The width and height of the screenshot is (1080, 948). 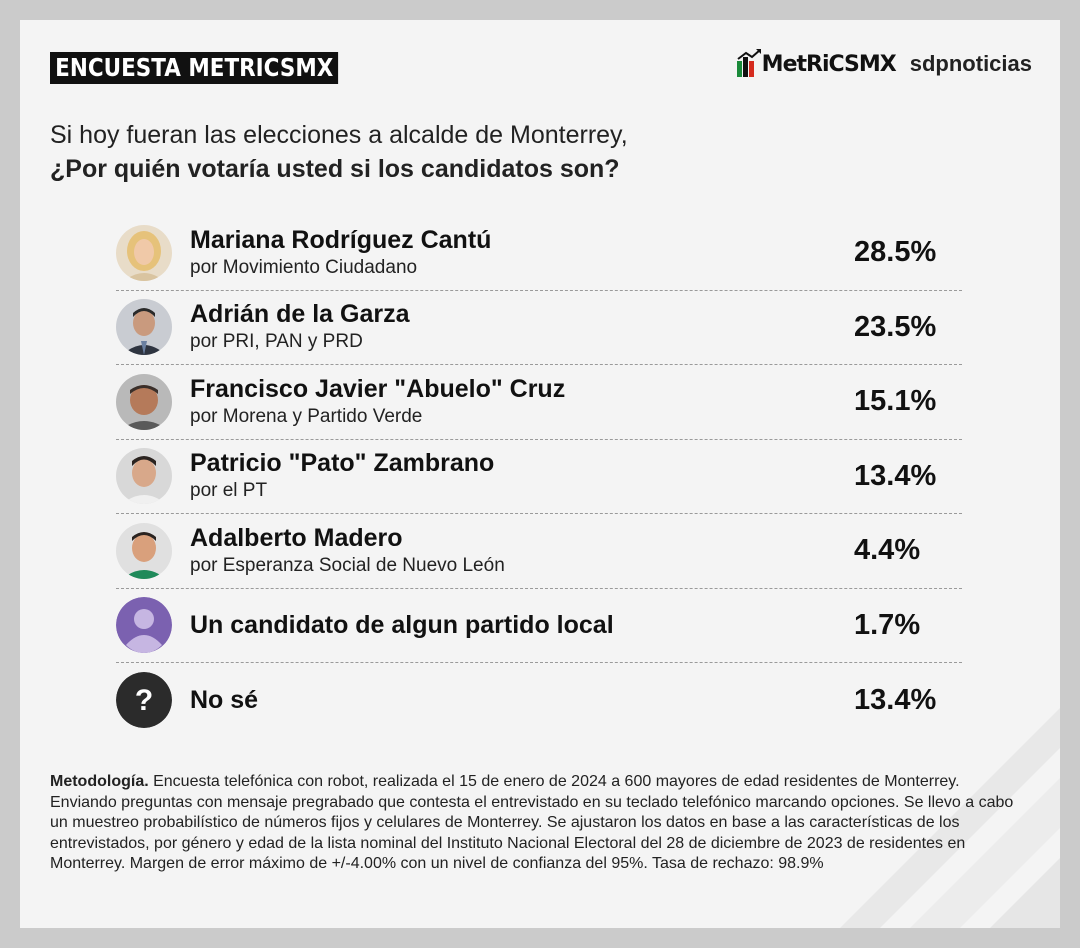 I want to click on question-mark-icon: ?, so click(x=144, y=700).